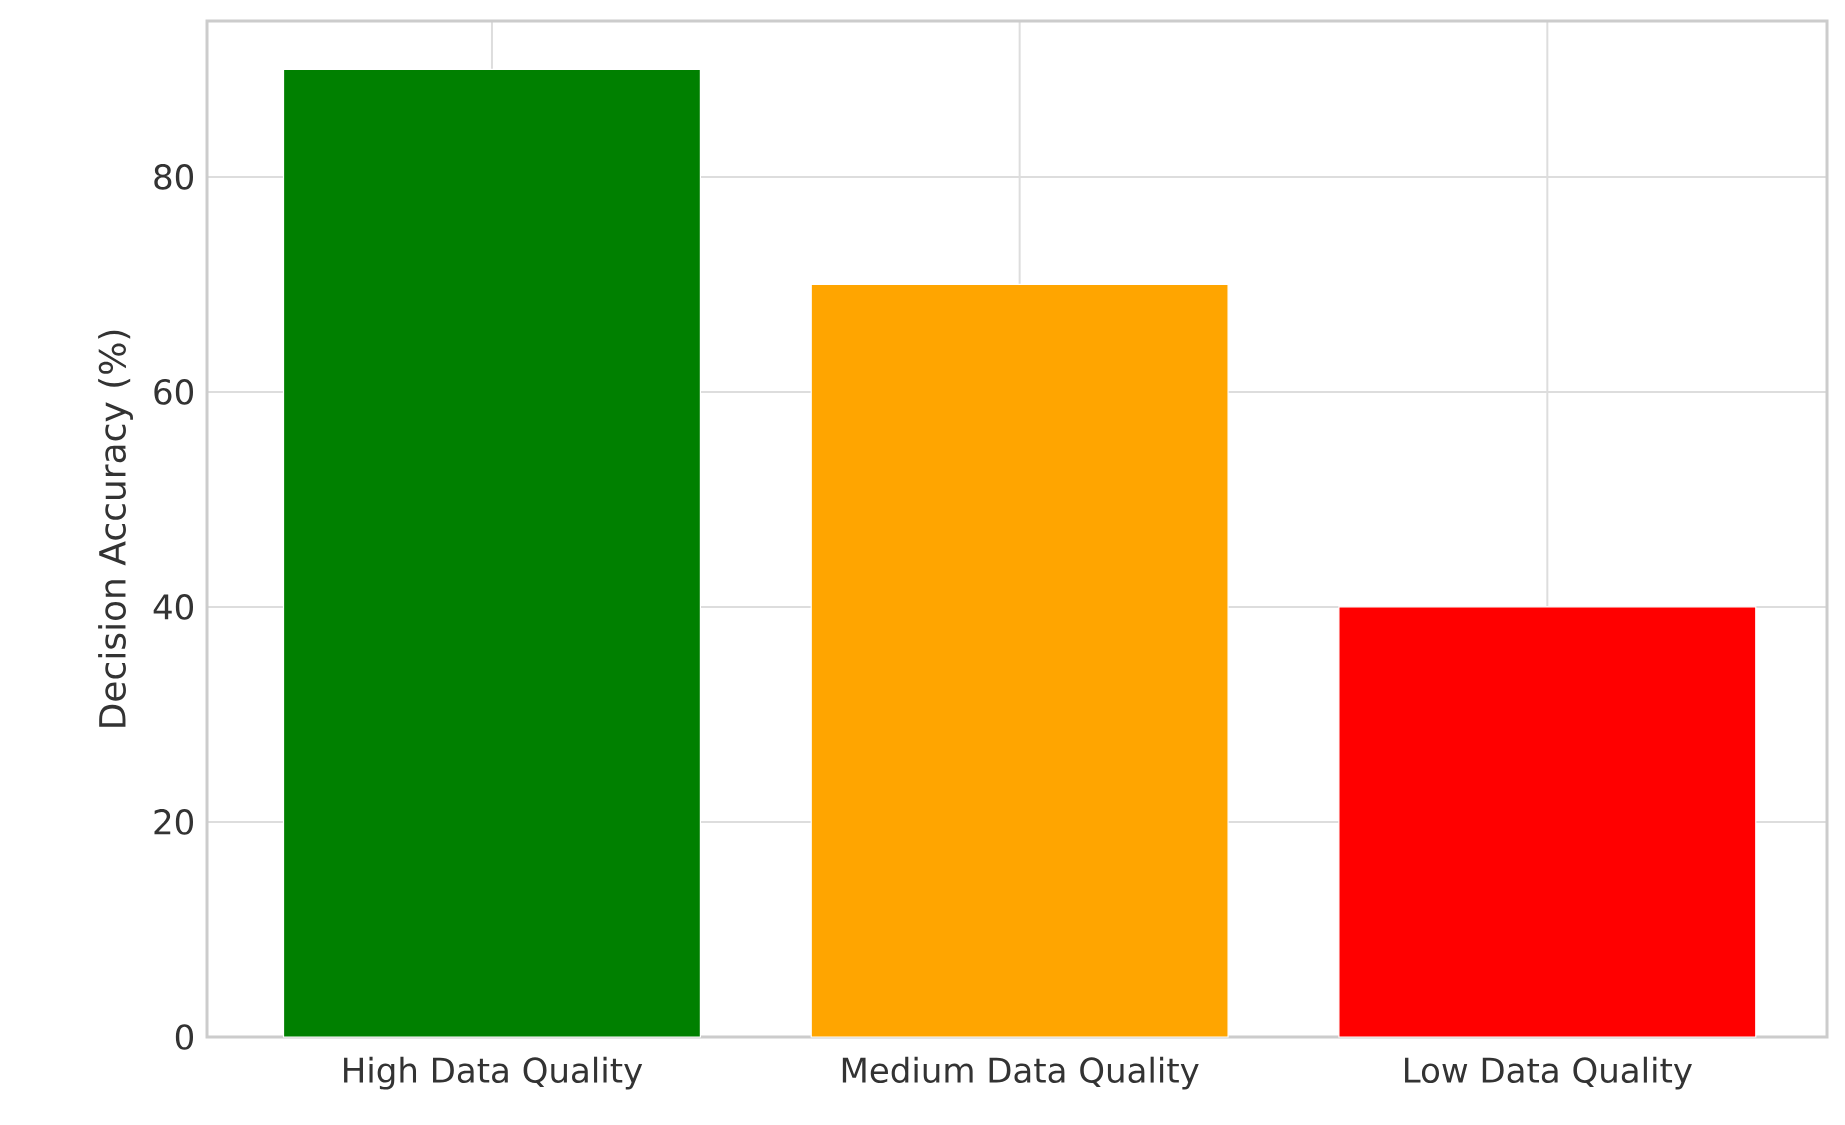  What do you see at coordinates (1547, 822) in the screenshot?
I see `bar` at bounding box center [1547, 822].